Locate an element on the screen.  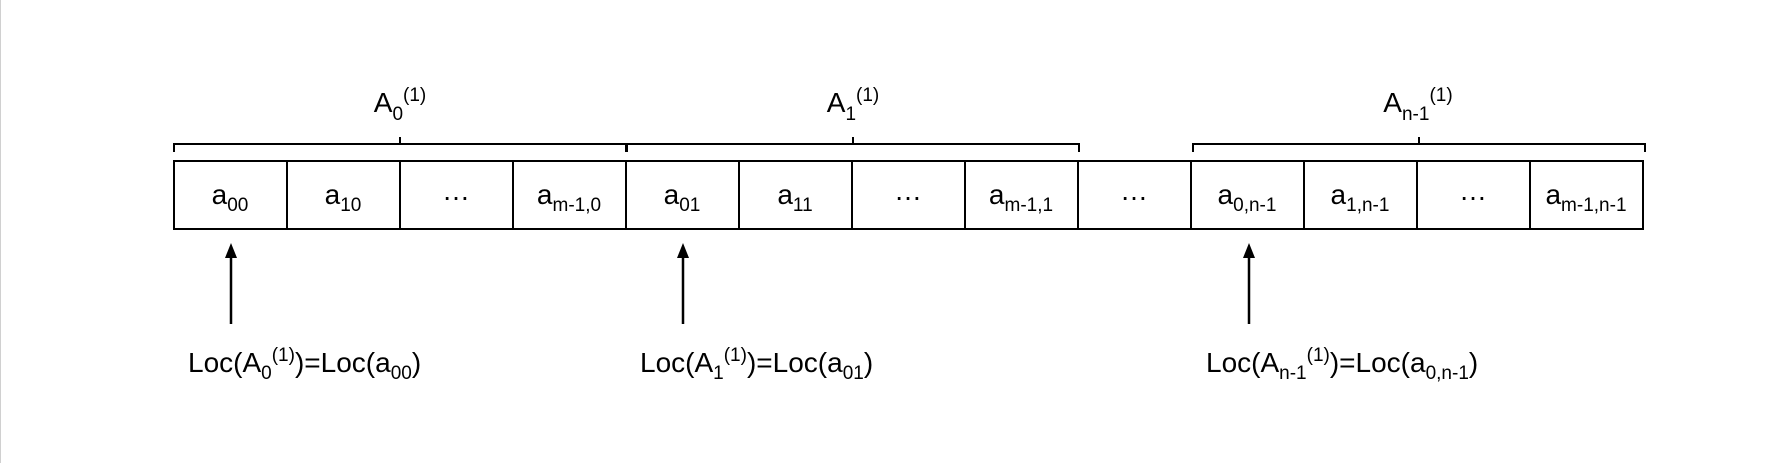
group-label-2: An-1(1) is located at coordinates (1417, 105).